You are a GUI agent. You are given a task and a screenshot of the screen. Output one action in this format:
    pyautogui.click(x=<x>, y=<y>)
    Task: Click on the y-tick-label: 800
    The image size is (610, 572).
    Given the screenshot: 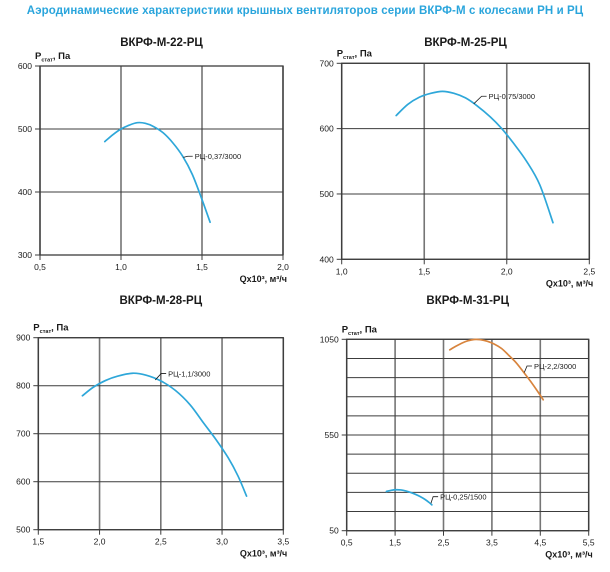 What is the action you would take?
    pyautogui.click(x=23, y=386)
    